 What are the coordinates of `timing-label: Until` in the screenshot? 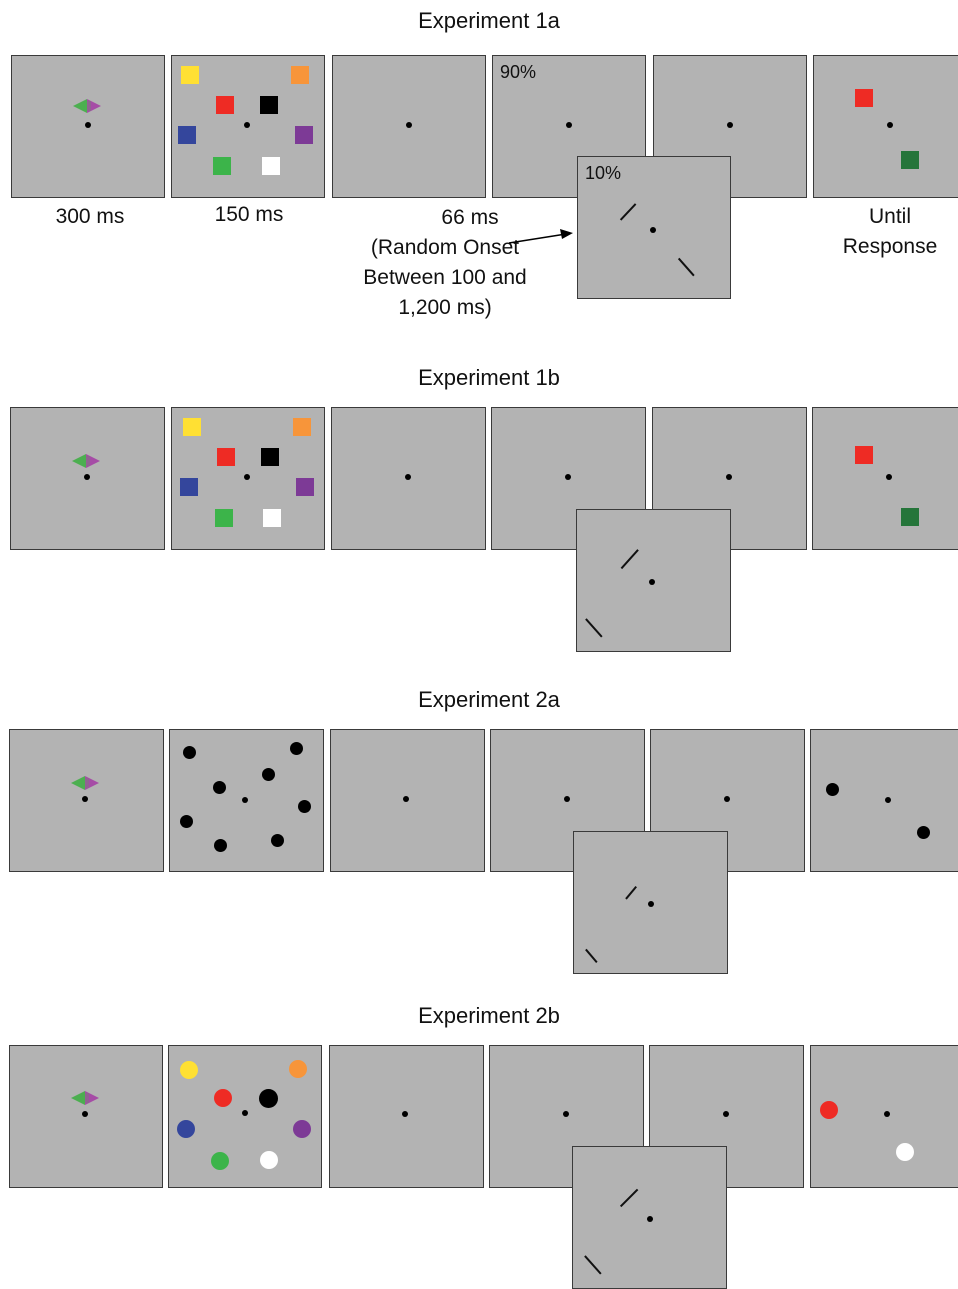 It's located at (889, 216).